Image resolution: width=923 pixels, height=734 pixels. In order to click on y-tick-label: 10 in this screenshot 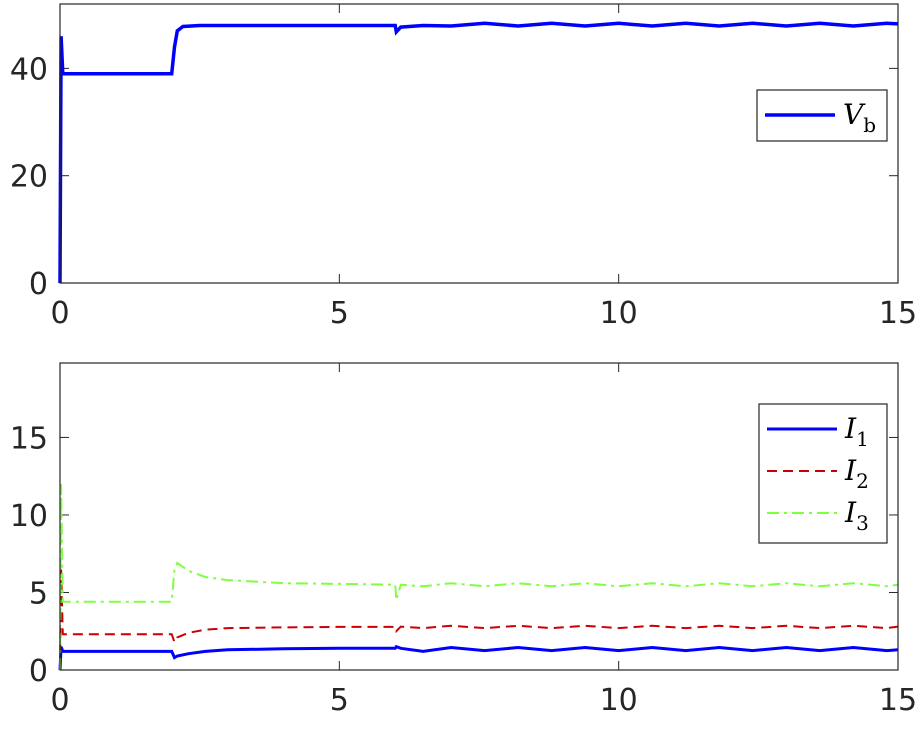, I will do `click(29, 516)`.